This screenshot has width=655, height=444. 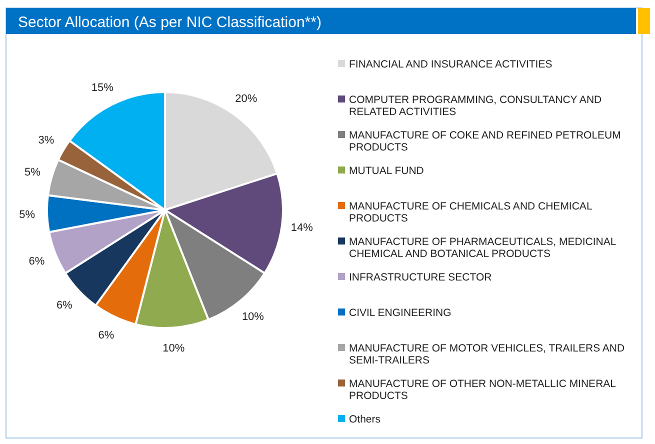 What do you see at coordinates (475, 106) in the screenshot?
I see `legend-label: COMPUTER PROGRAMMING, CONSULTANCY AND RELATED ACTIVITIES` at bounding box center [475, 106].